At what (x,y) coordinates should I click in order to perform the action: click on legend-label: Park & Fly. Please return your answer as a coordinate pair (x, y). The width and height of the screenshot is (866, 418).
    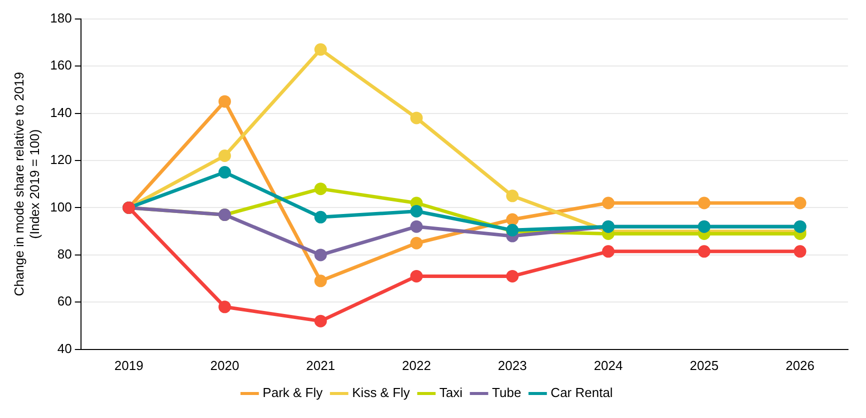
    Looking at the image, I should click on (293, 392).